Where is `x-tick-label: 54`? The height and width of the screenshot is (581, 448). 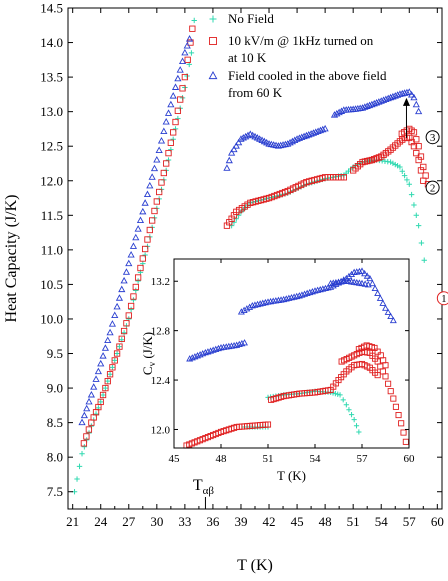
x-tick-label: 54 is located at coordinates (382, 521).